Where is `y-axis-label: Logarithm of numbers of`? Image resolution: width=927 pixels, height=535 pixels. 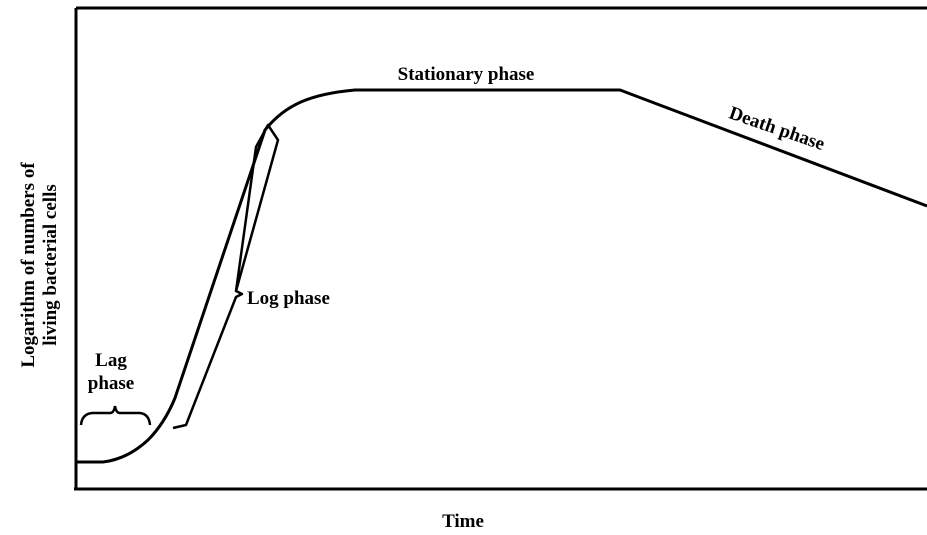 y-axis-label: Logarithm of numbers of is located at coordinates (28, 265).